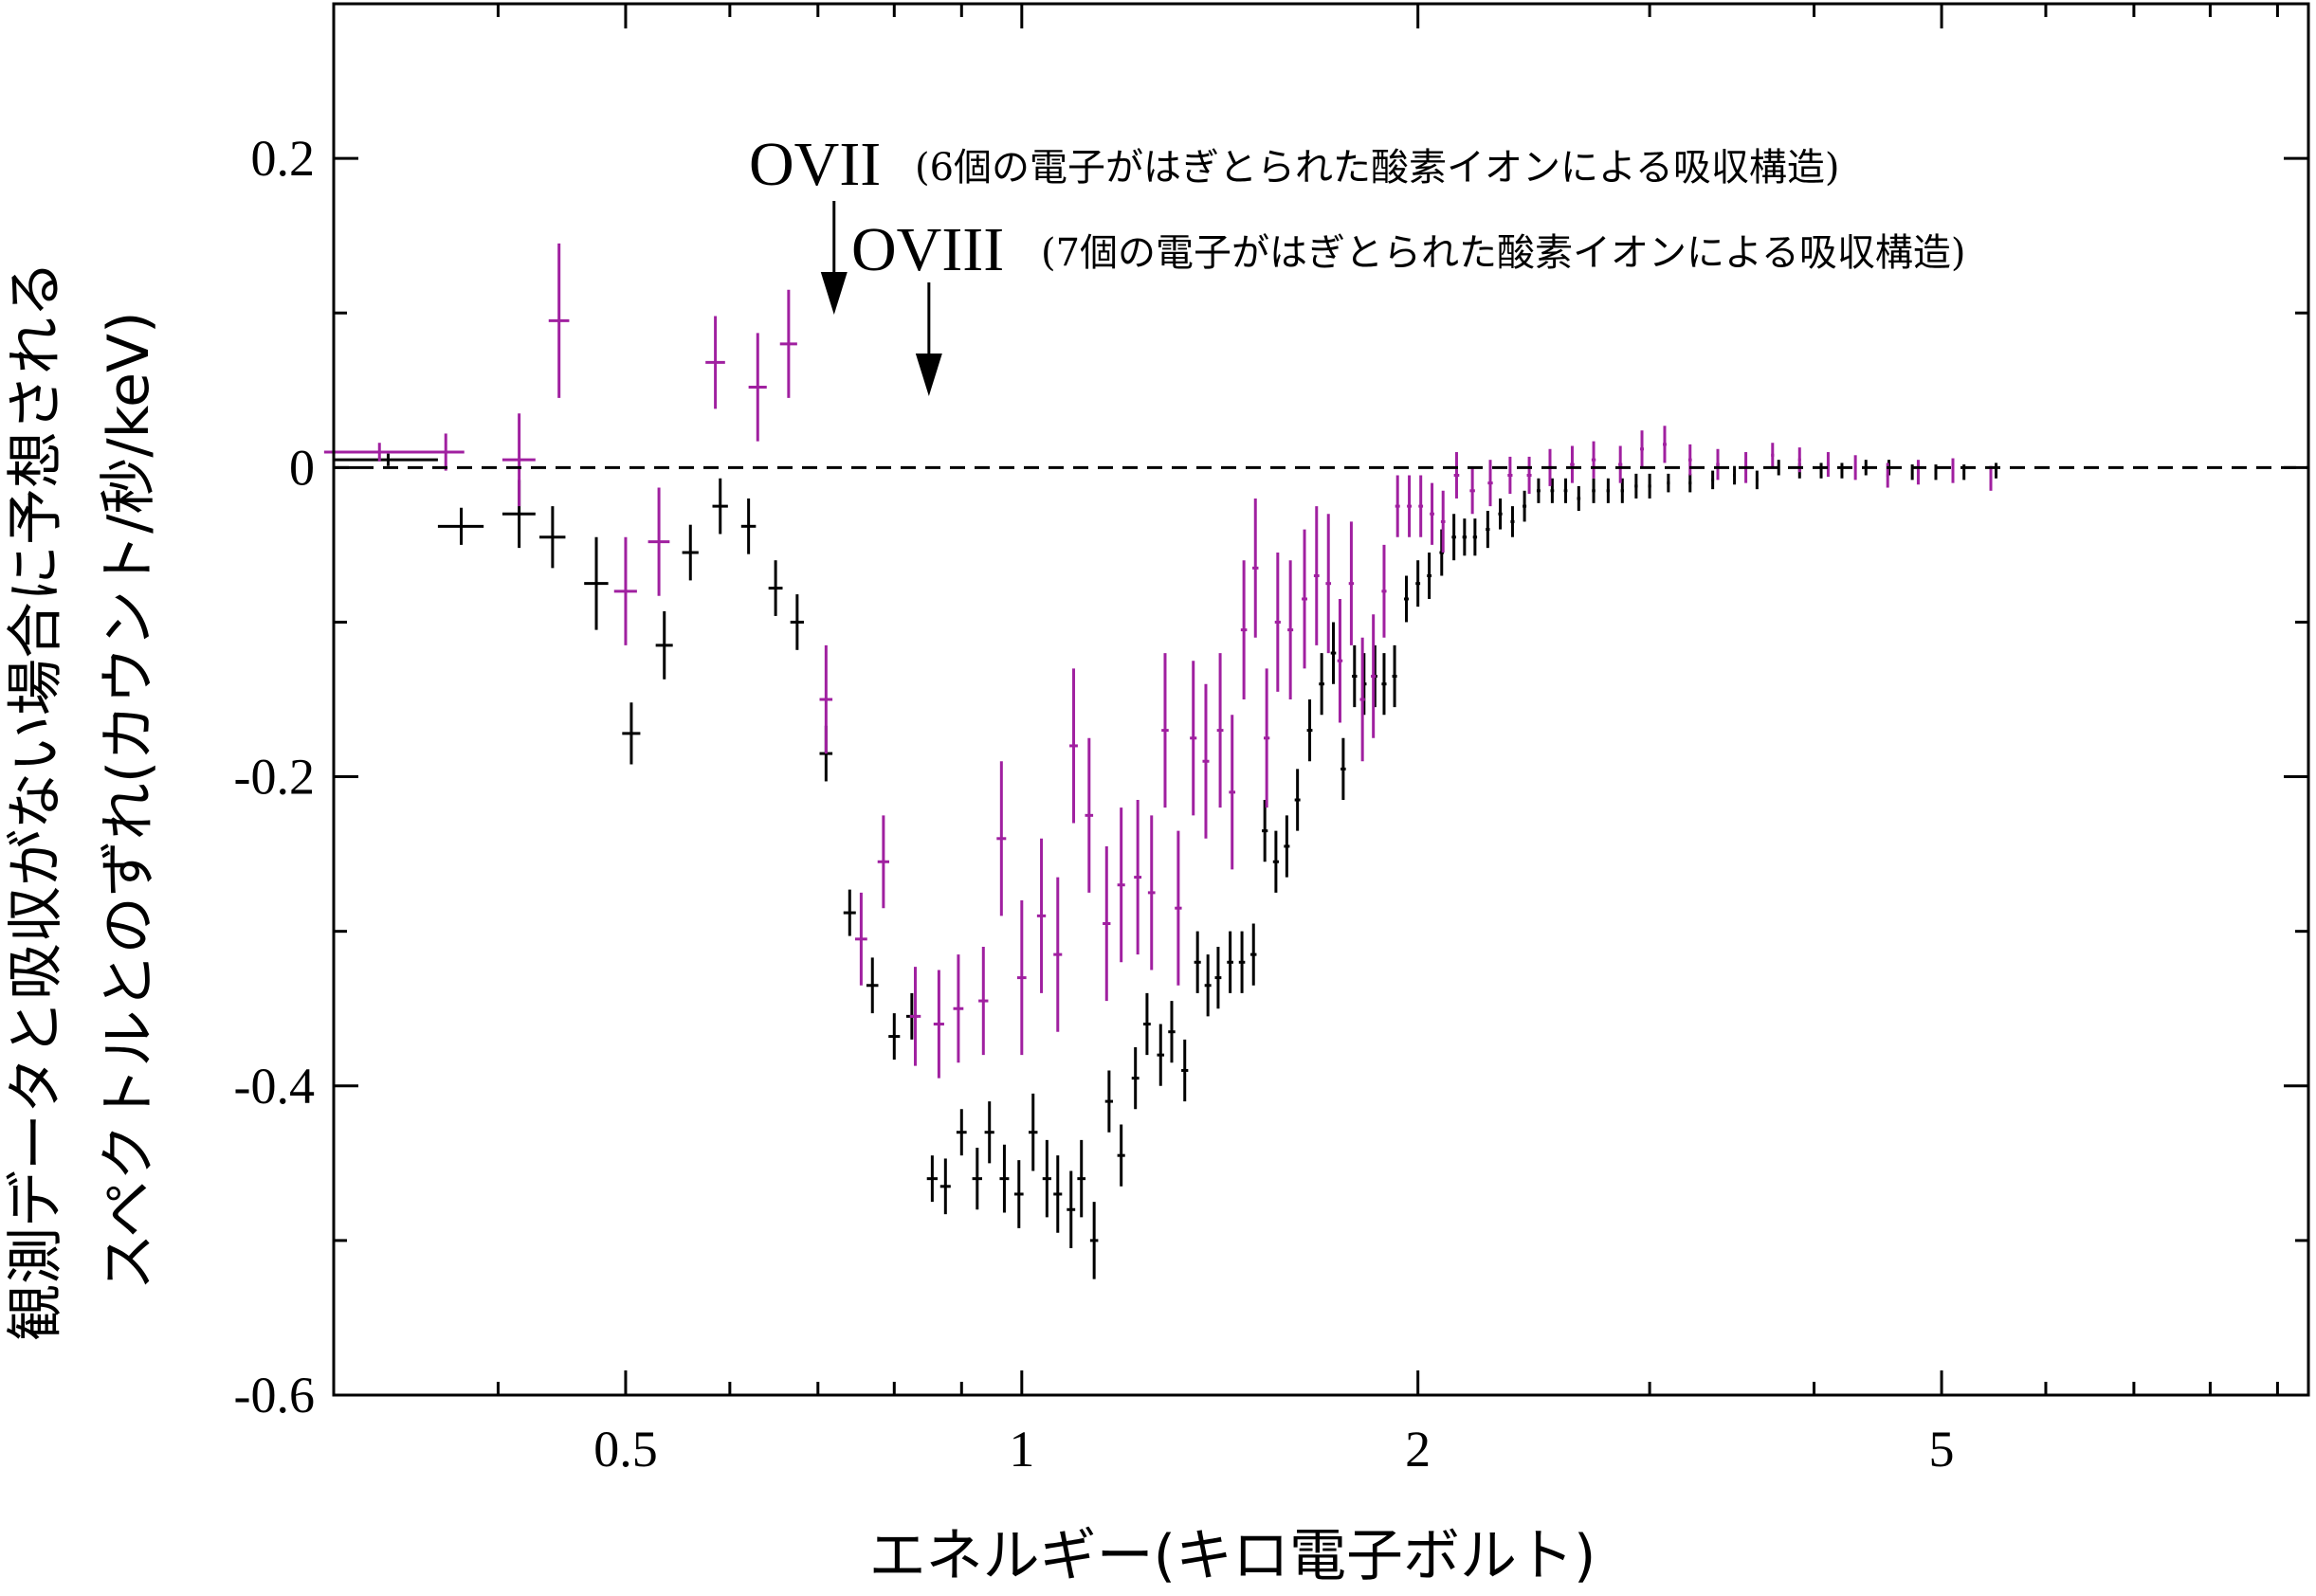 The width and height of the screenshot is (2316, 1596). I want to click on ovii-arrow-head, so click(834, 293).